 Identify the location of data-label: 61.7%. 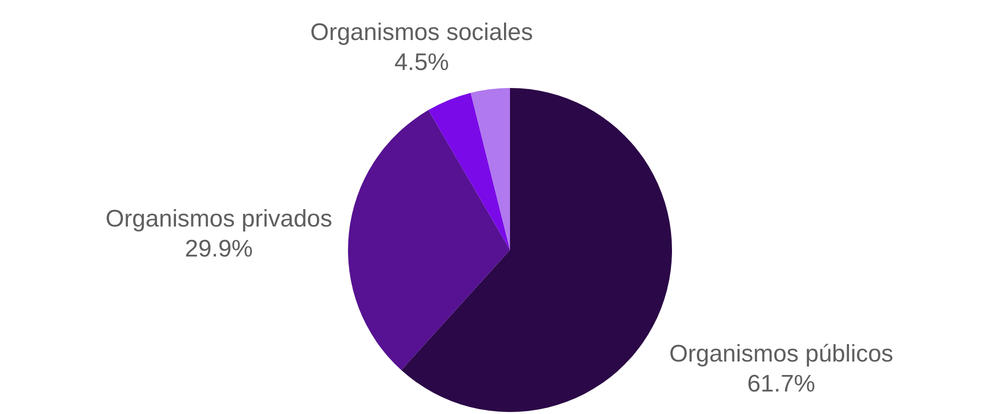
(781, 384).